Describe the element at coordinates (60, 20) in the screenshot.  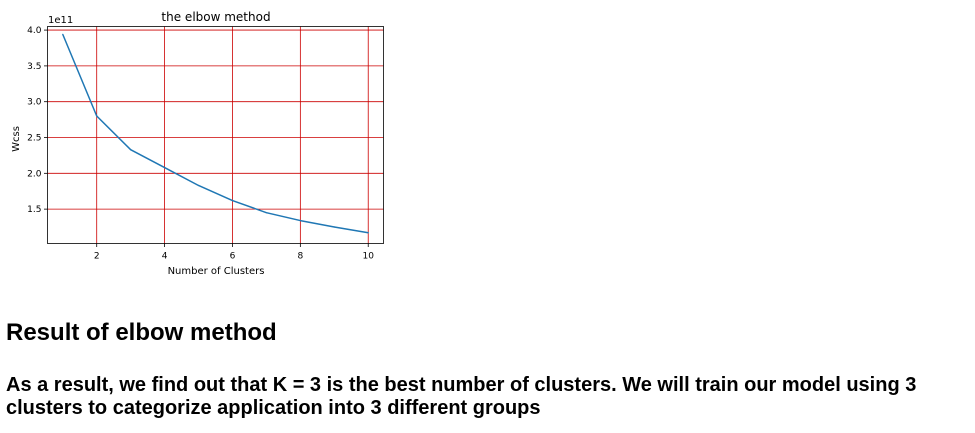
I see `y-offset-label: 1e11` at that location.